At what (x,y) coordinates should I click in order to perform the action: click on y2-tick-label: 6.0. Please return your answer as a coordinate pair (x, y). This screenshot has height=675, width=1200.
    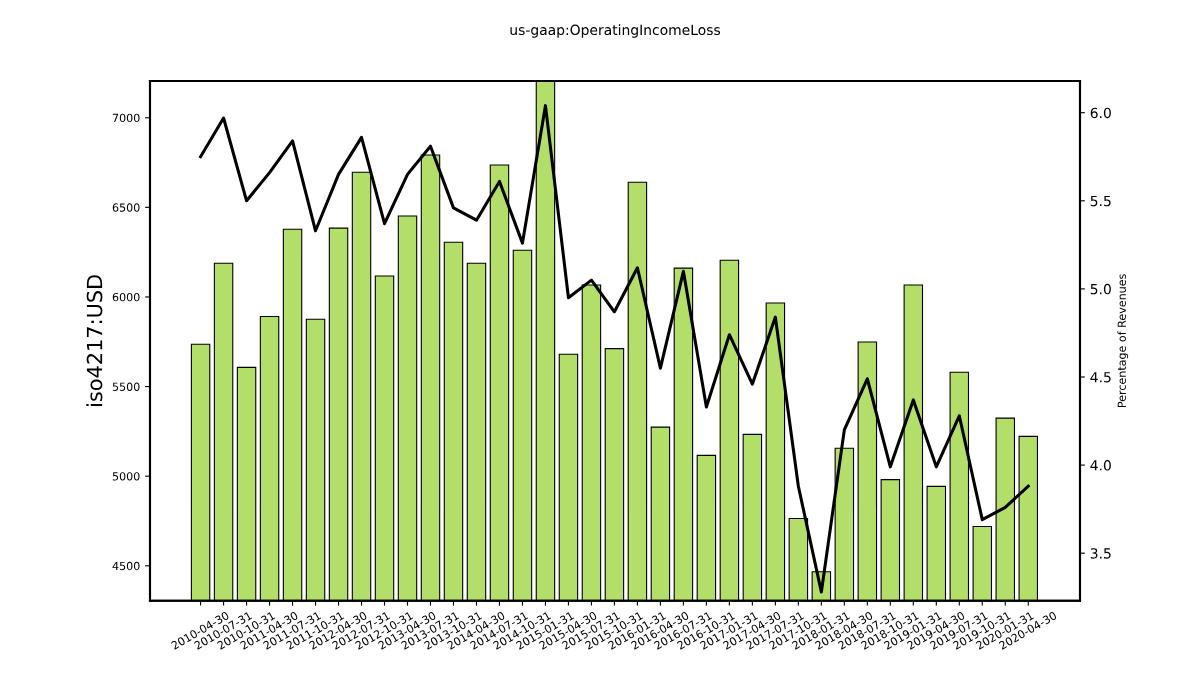
    Looking at the image, I should click on (1100, 113).